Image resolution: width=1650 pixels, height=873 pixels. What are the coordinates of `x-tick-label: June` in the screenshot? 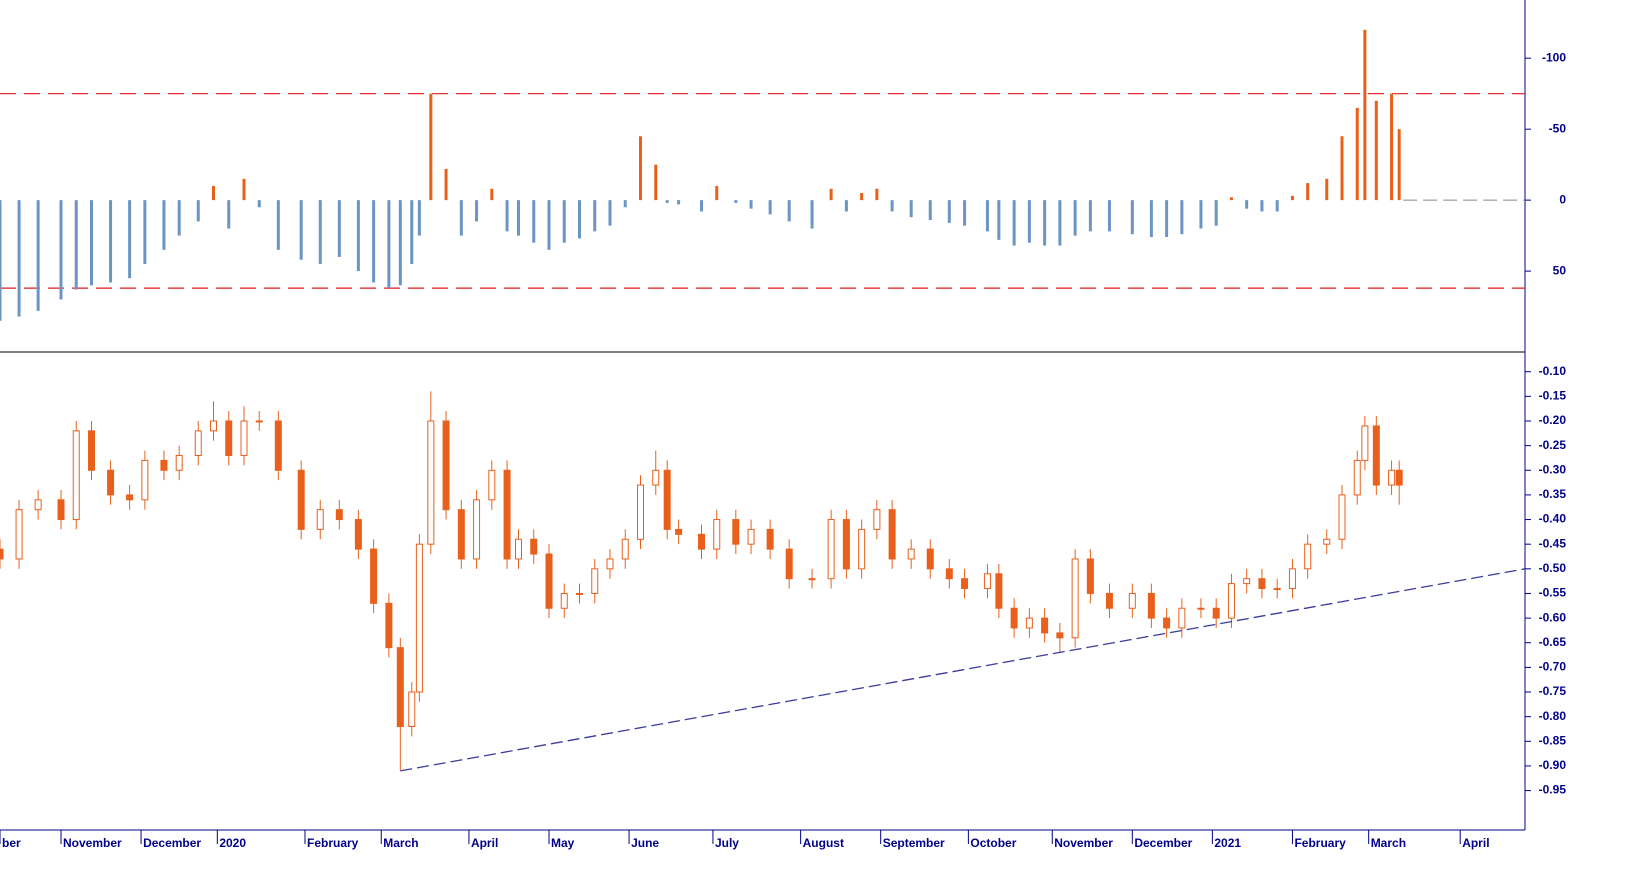 It's located at (645, 843).